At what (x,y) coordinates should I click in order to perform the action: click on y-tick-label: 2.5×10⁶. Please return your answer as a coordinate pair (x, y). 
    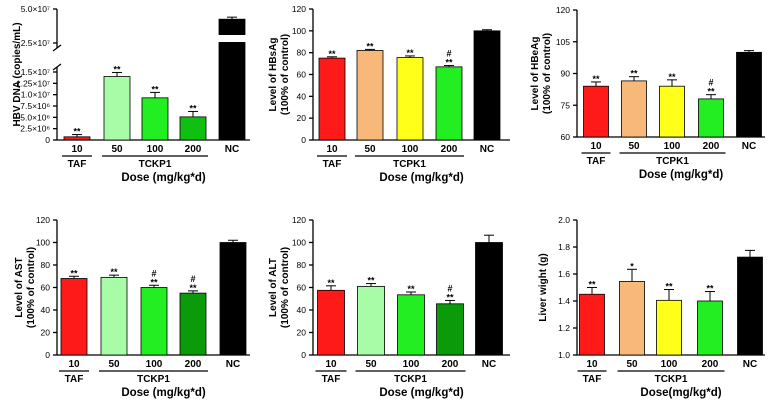
    Looking at the image, I should click on (35, 129).